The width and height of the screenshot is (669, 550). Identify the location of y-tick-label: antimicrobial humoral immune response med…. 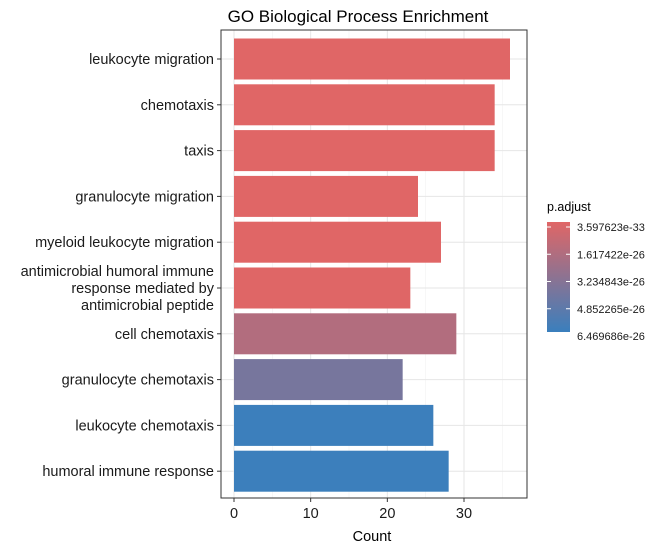
(118, 289).